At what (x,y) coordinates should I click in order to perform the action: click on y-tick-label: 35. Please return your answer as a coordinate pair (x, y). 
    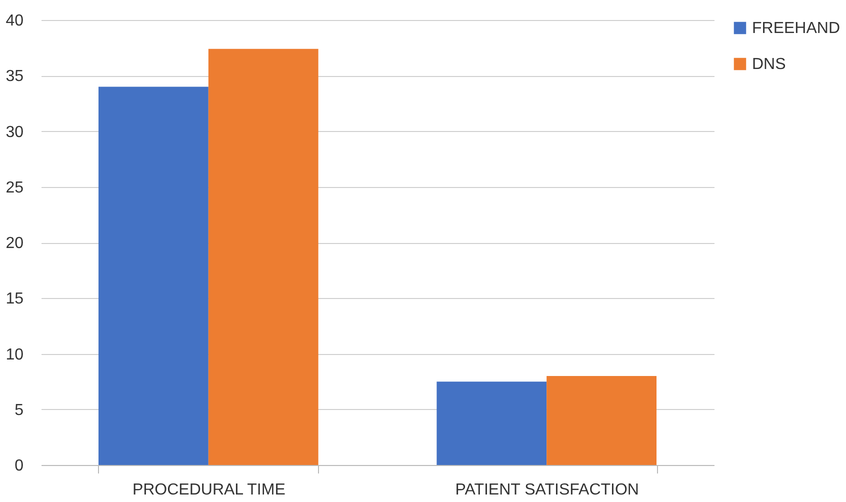
    Looking at the image, I should click on (15, 77).